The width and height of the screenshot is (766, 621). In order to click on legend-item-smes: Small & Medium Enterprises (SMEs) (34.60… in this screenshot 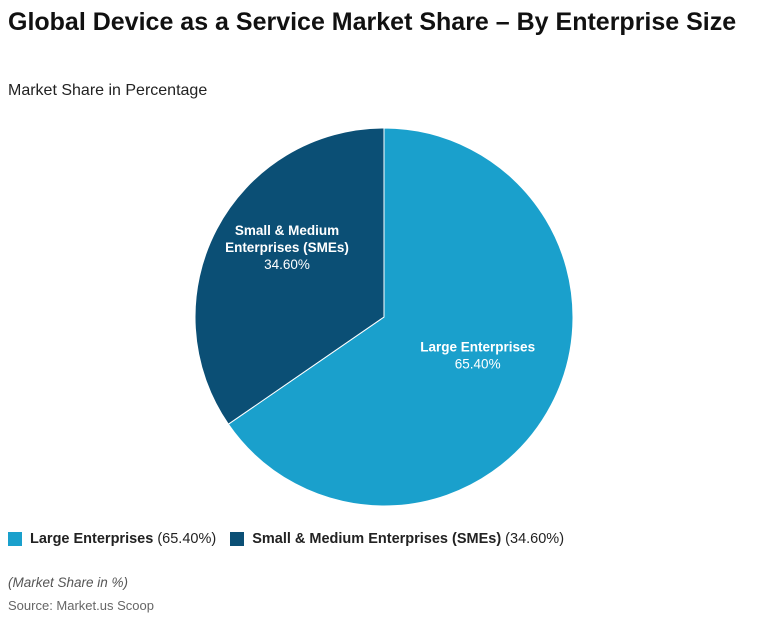, I will do `click(397, 539)`.